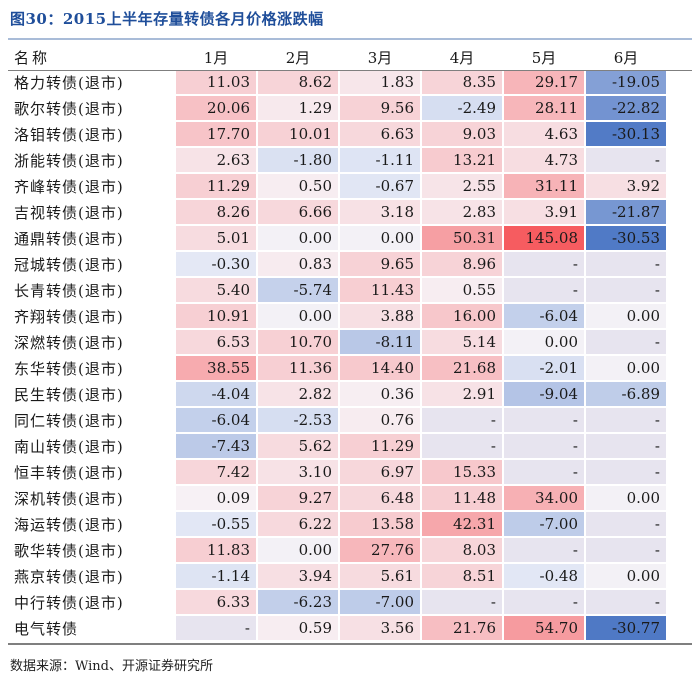 The width and height of the screenshot is (700, 683). Describe the element at coordinates (298, 134) in the screenshot. I see `change-cell-feb: 10.01` at that location.